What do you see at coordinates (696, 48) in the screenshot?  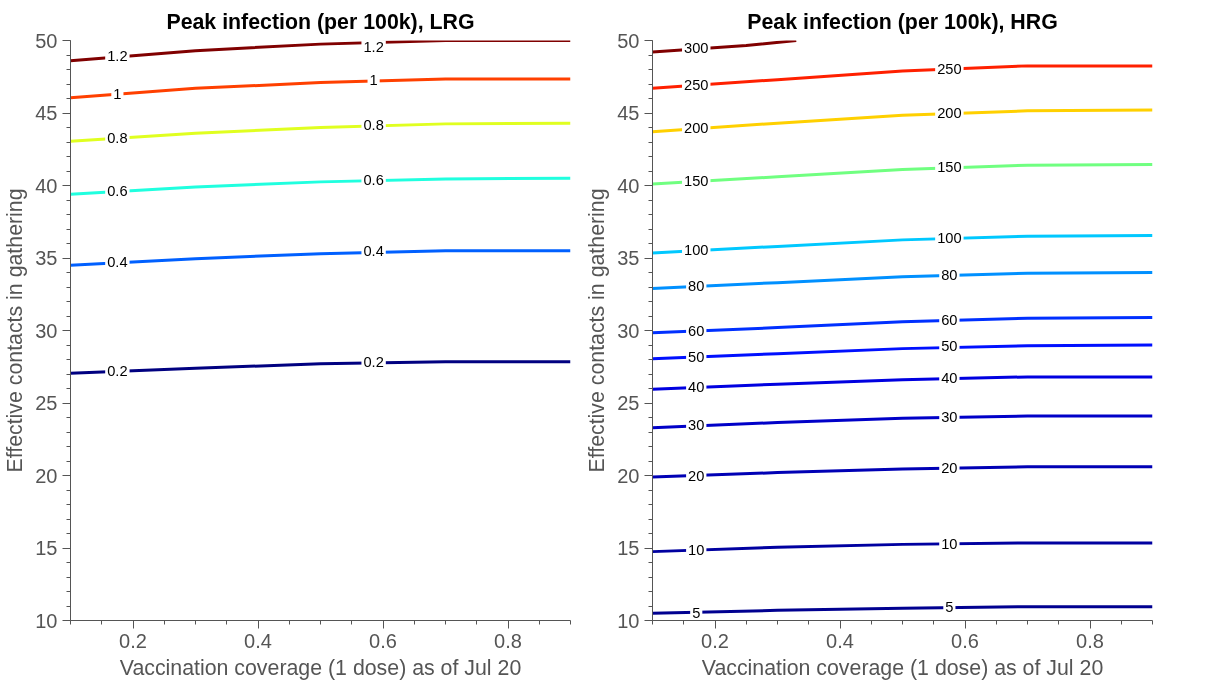 I see `annotation: 300` at bounding box center [696, 48].